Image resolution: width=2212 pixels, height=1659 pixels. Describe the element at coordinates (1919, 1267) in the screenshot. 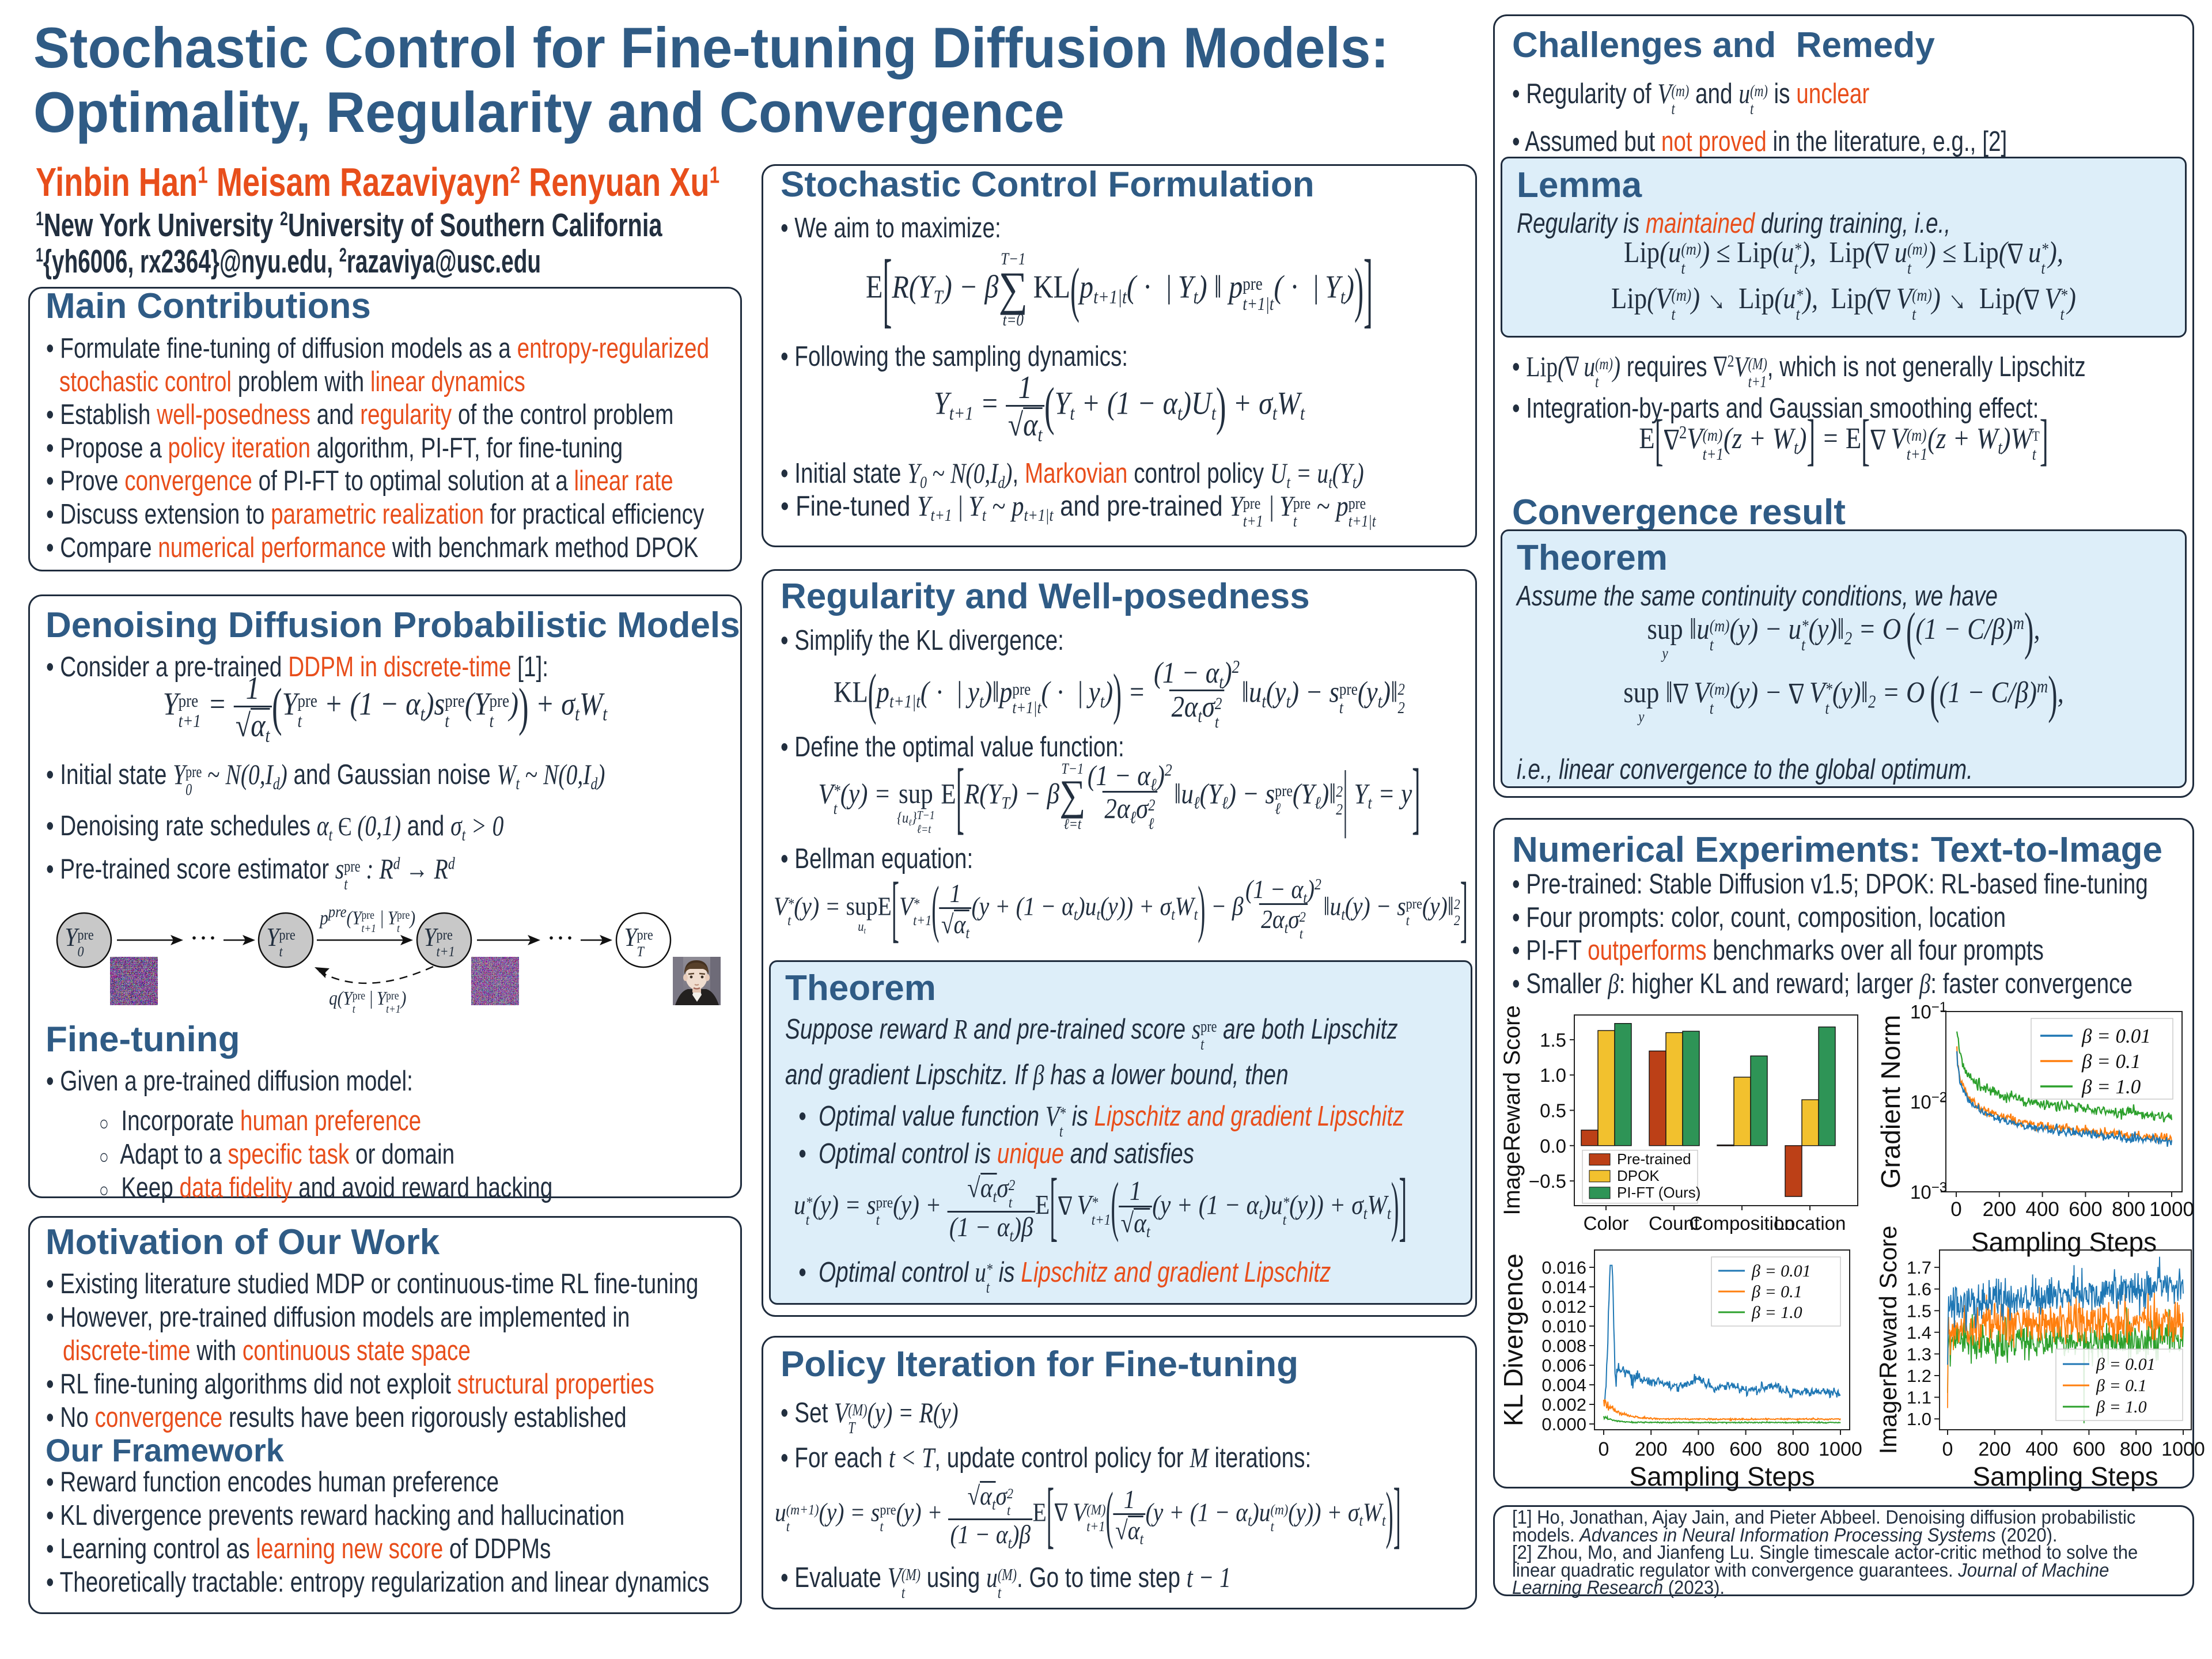

I see `svg-text: 1.7` at that location.